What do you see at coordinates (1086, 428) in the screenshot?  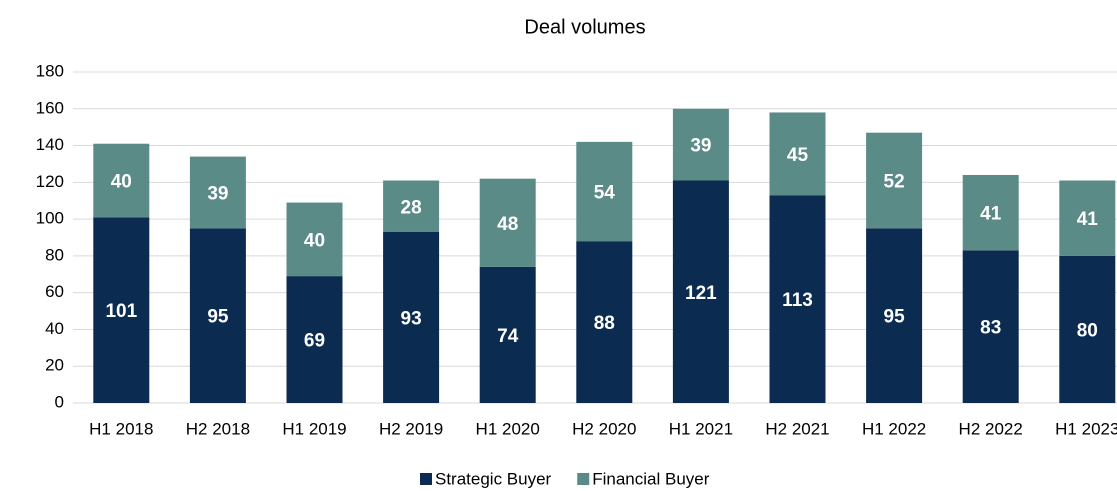 I see `x-tick-label: H1 2023` at bounding box center [1086, 428].